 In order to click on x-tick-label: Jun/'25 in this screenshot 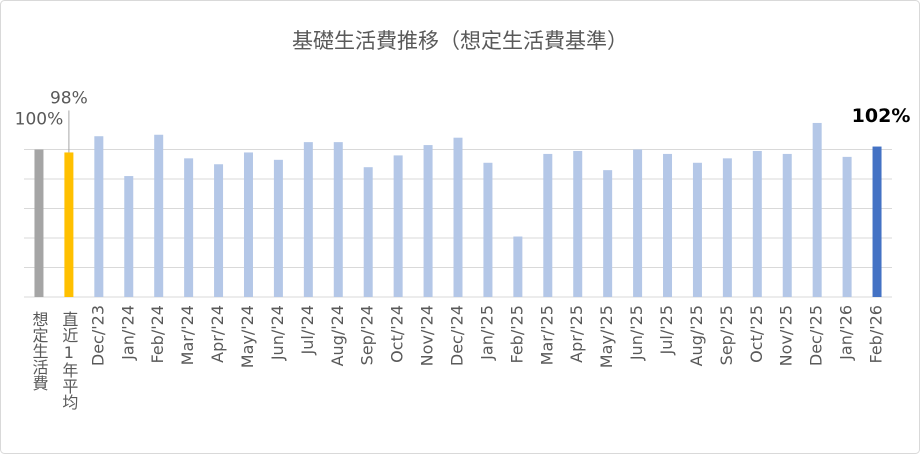, I will do `click(636, 333)`.